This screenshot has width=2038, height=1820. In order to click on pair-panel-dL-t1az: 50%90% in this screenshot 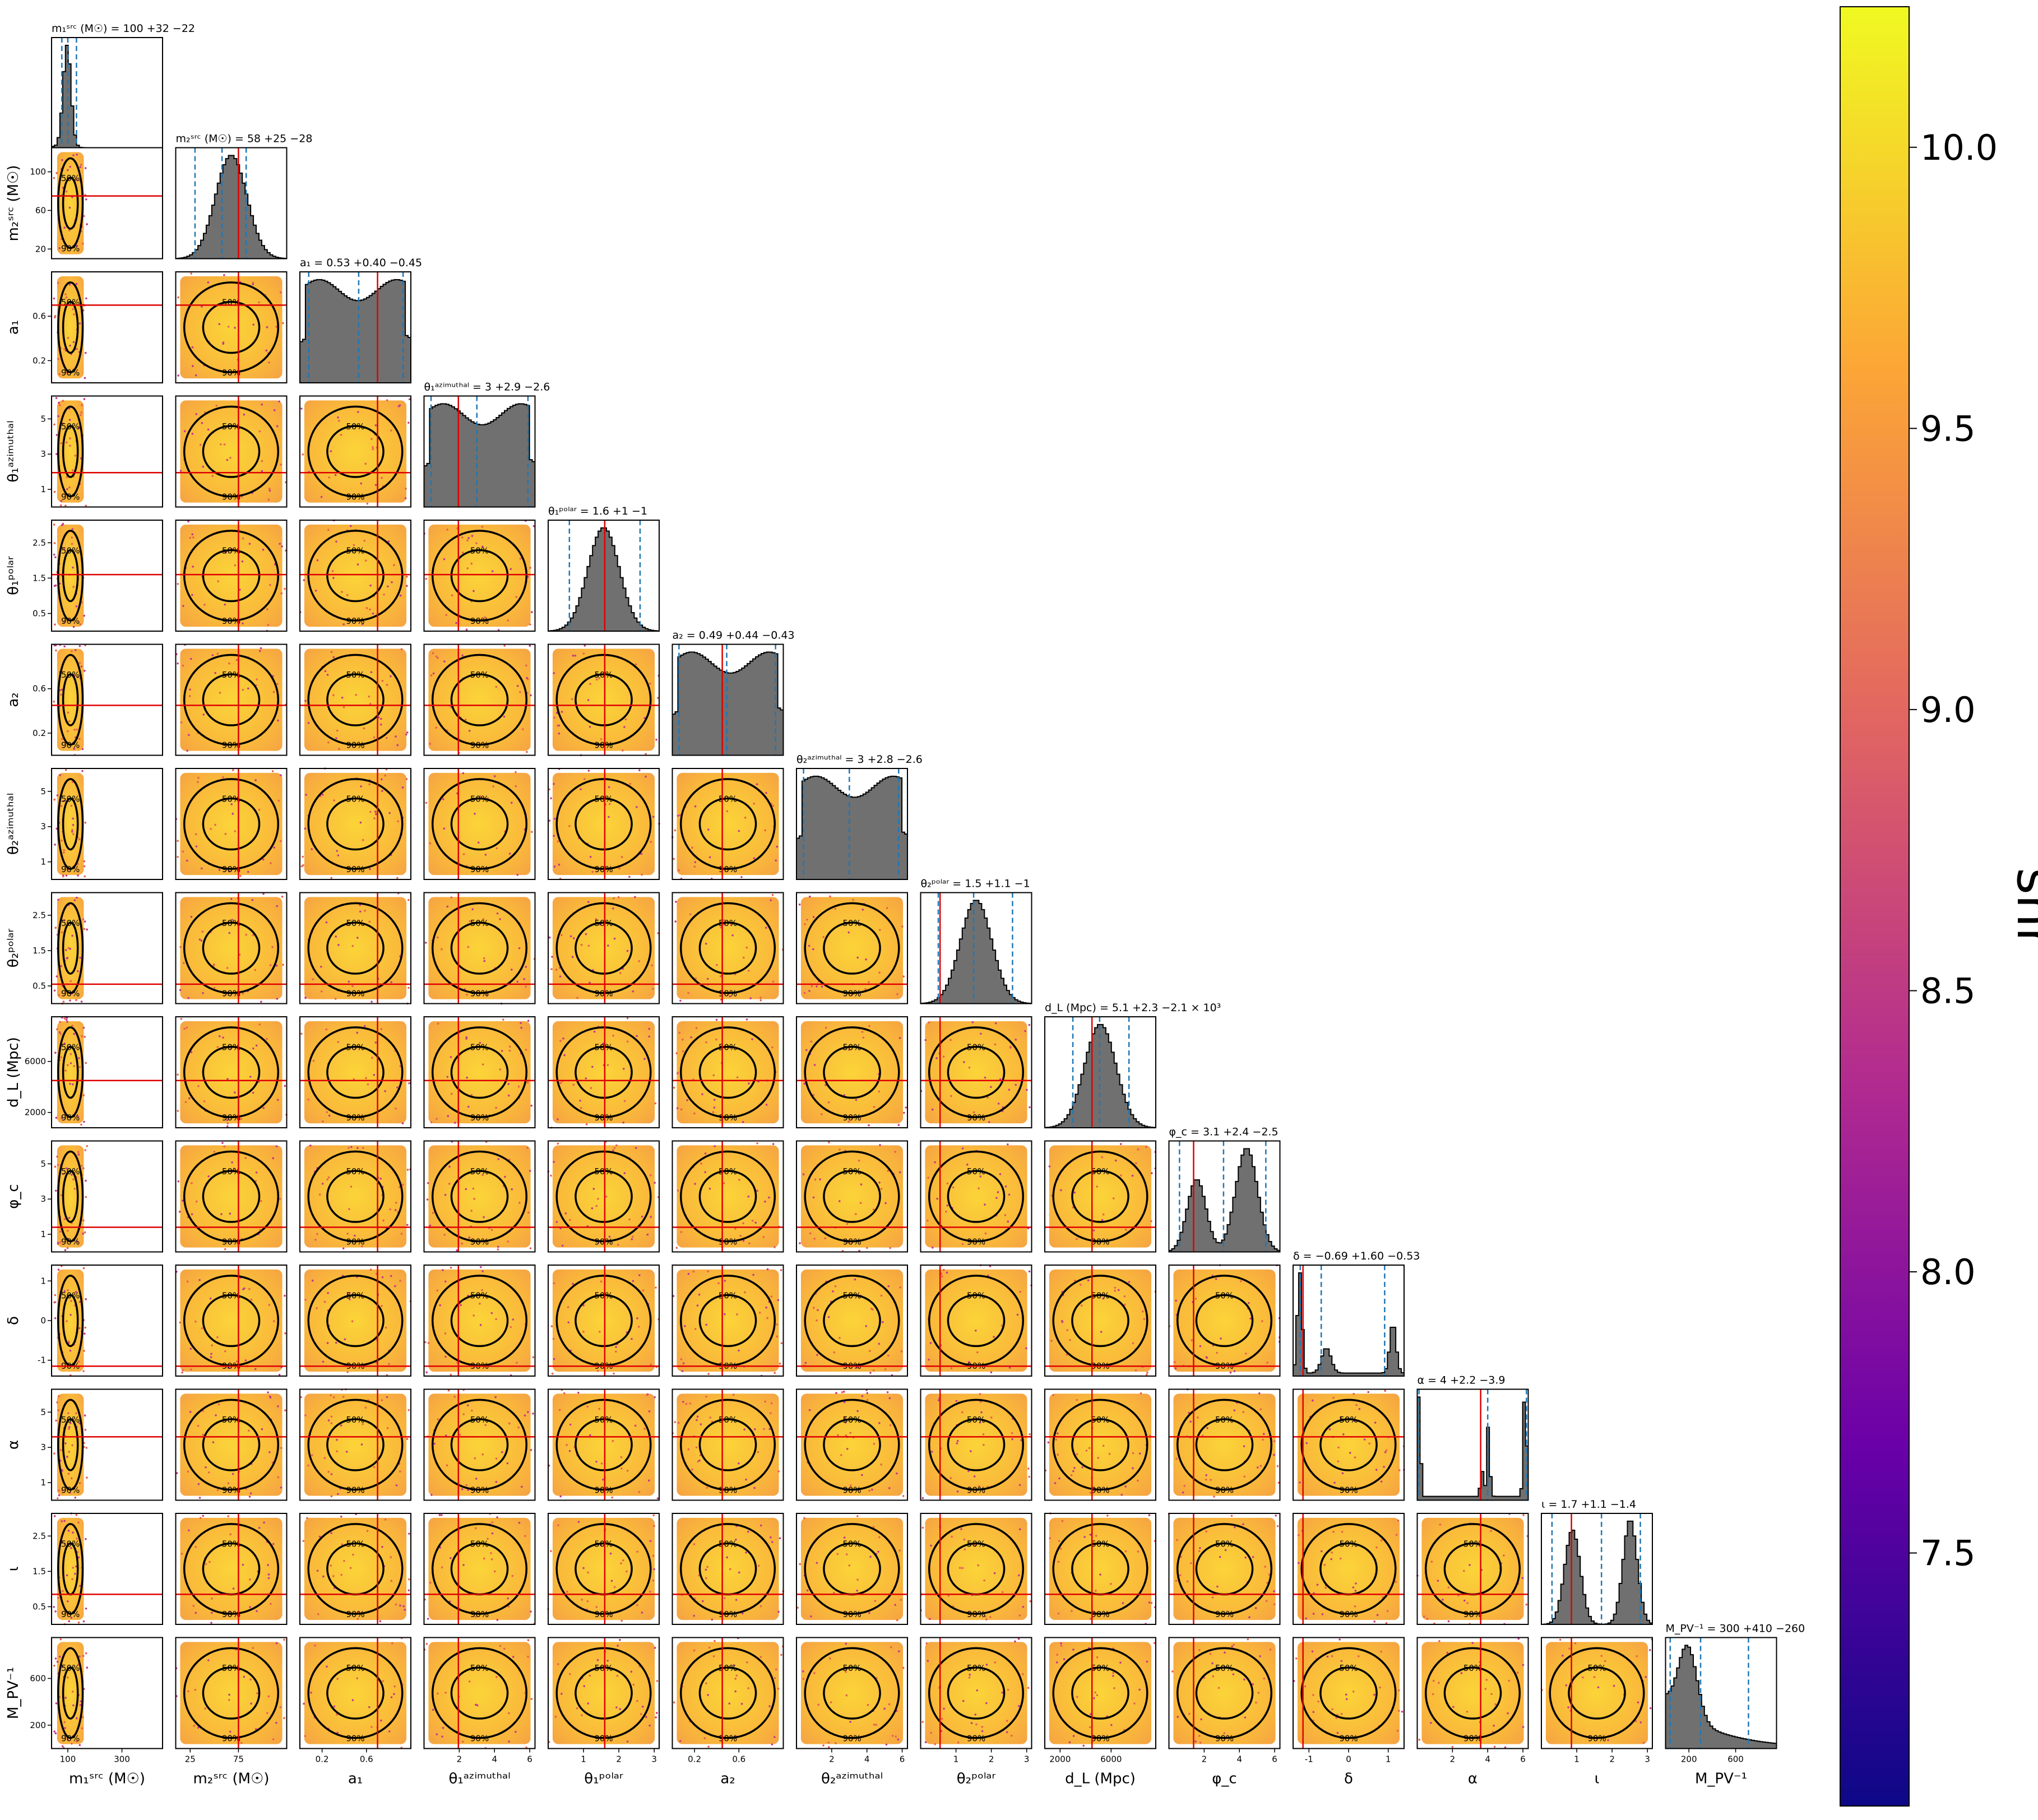, I will do `click(479, 1072)`.